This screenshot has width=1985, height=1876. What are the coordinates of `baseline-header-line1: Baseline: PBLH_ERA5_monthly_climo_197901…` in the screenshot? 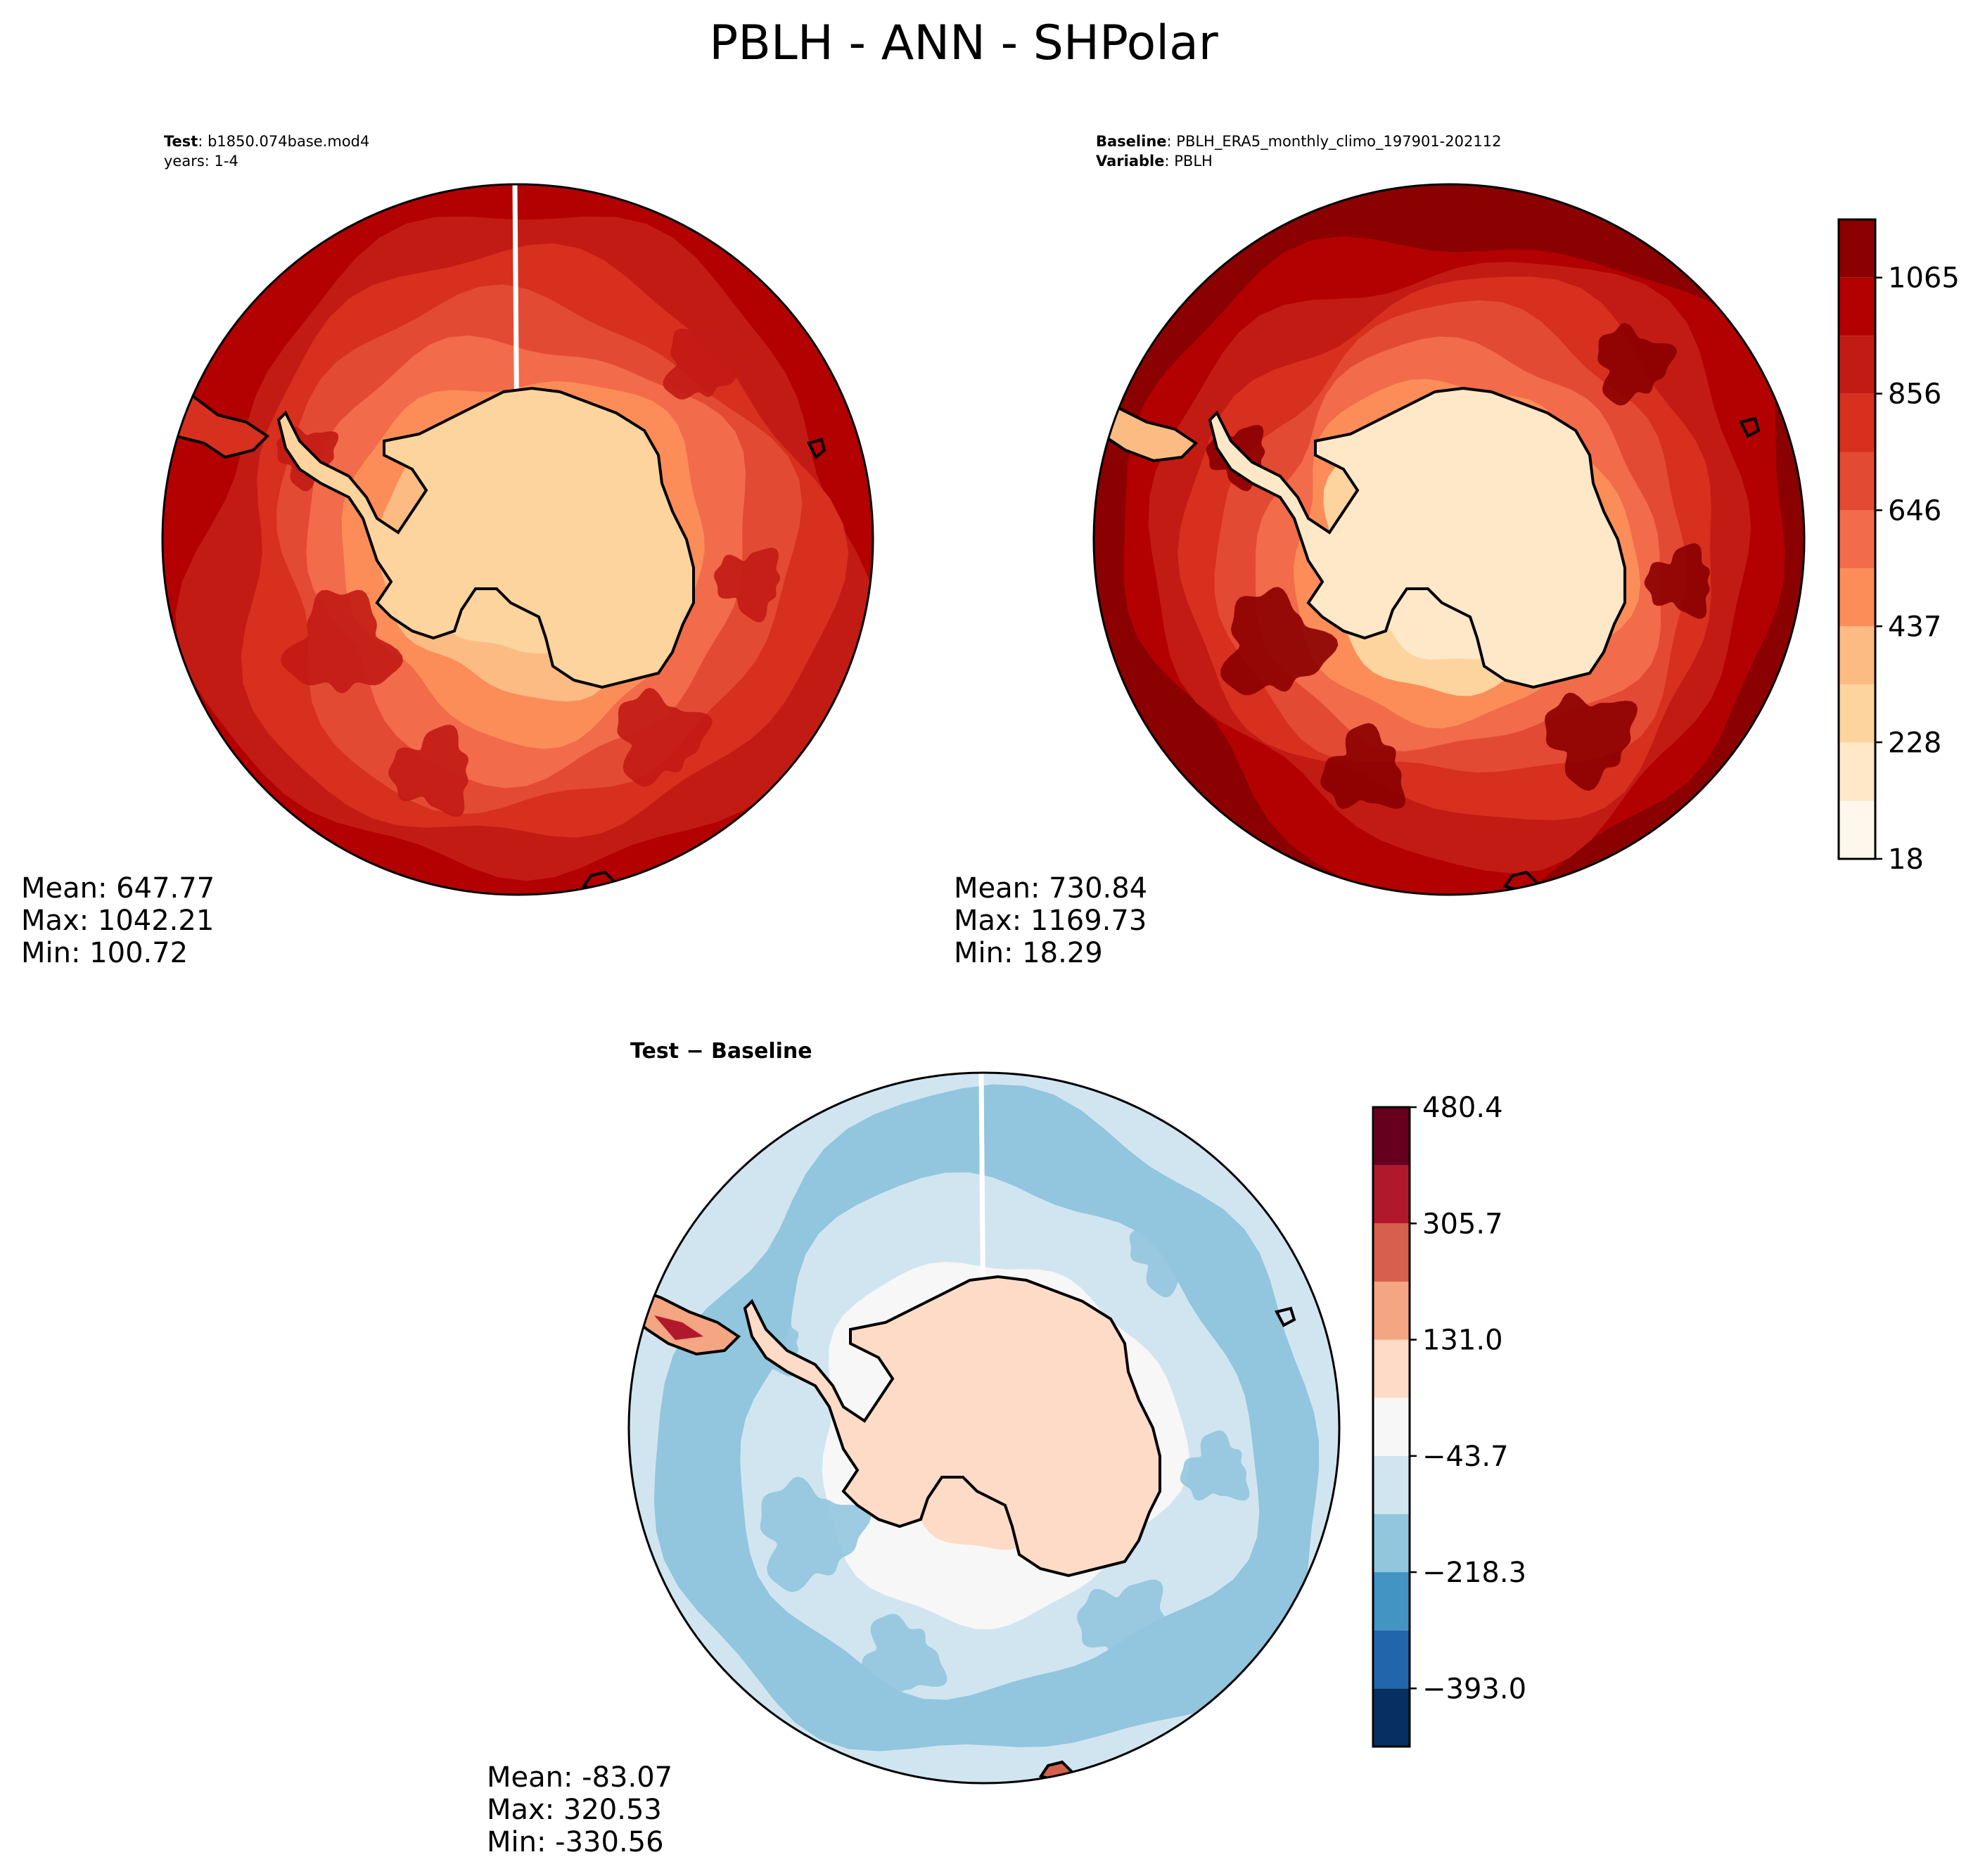 It's located at (1298, 142).